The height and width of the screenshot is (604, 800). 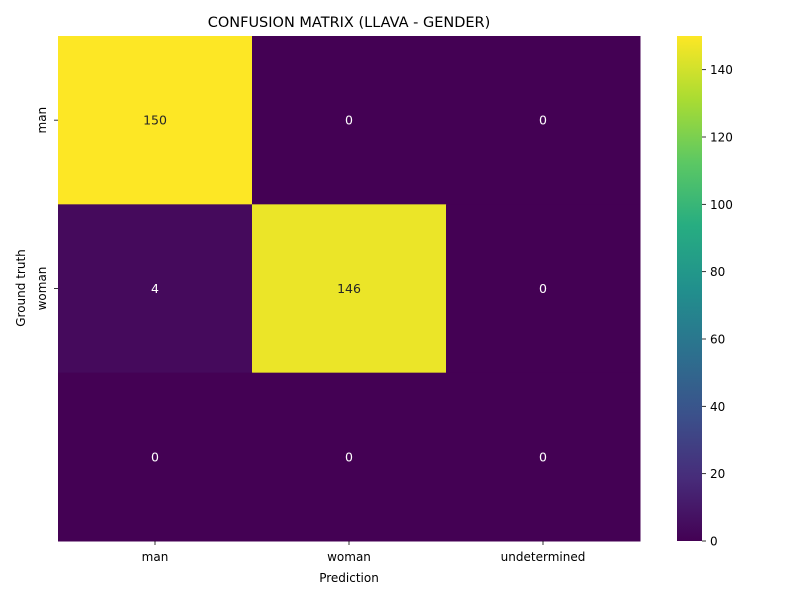 What do you see at coordinates (721, 205) in the screenshot?
I see `colorbar-tick-label: 100` at bounding box center [721, 205].